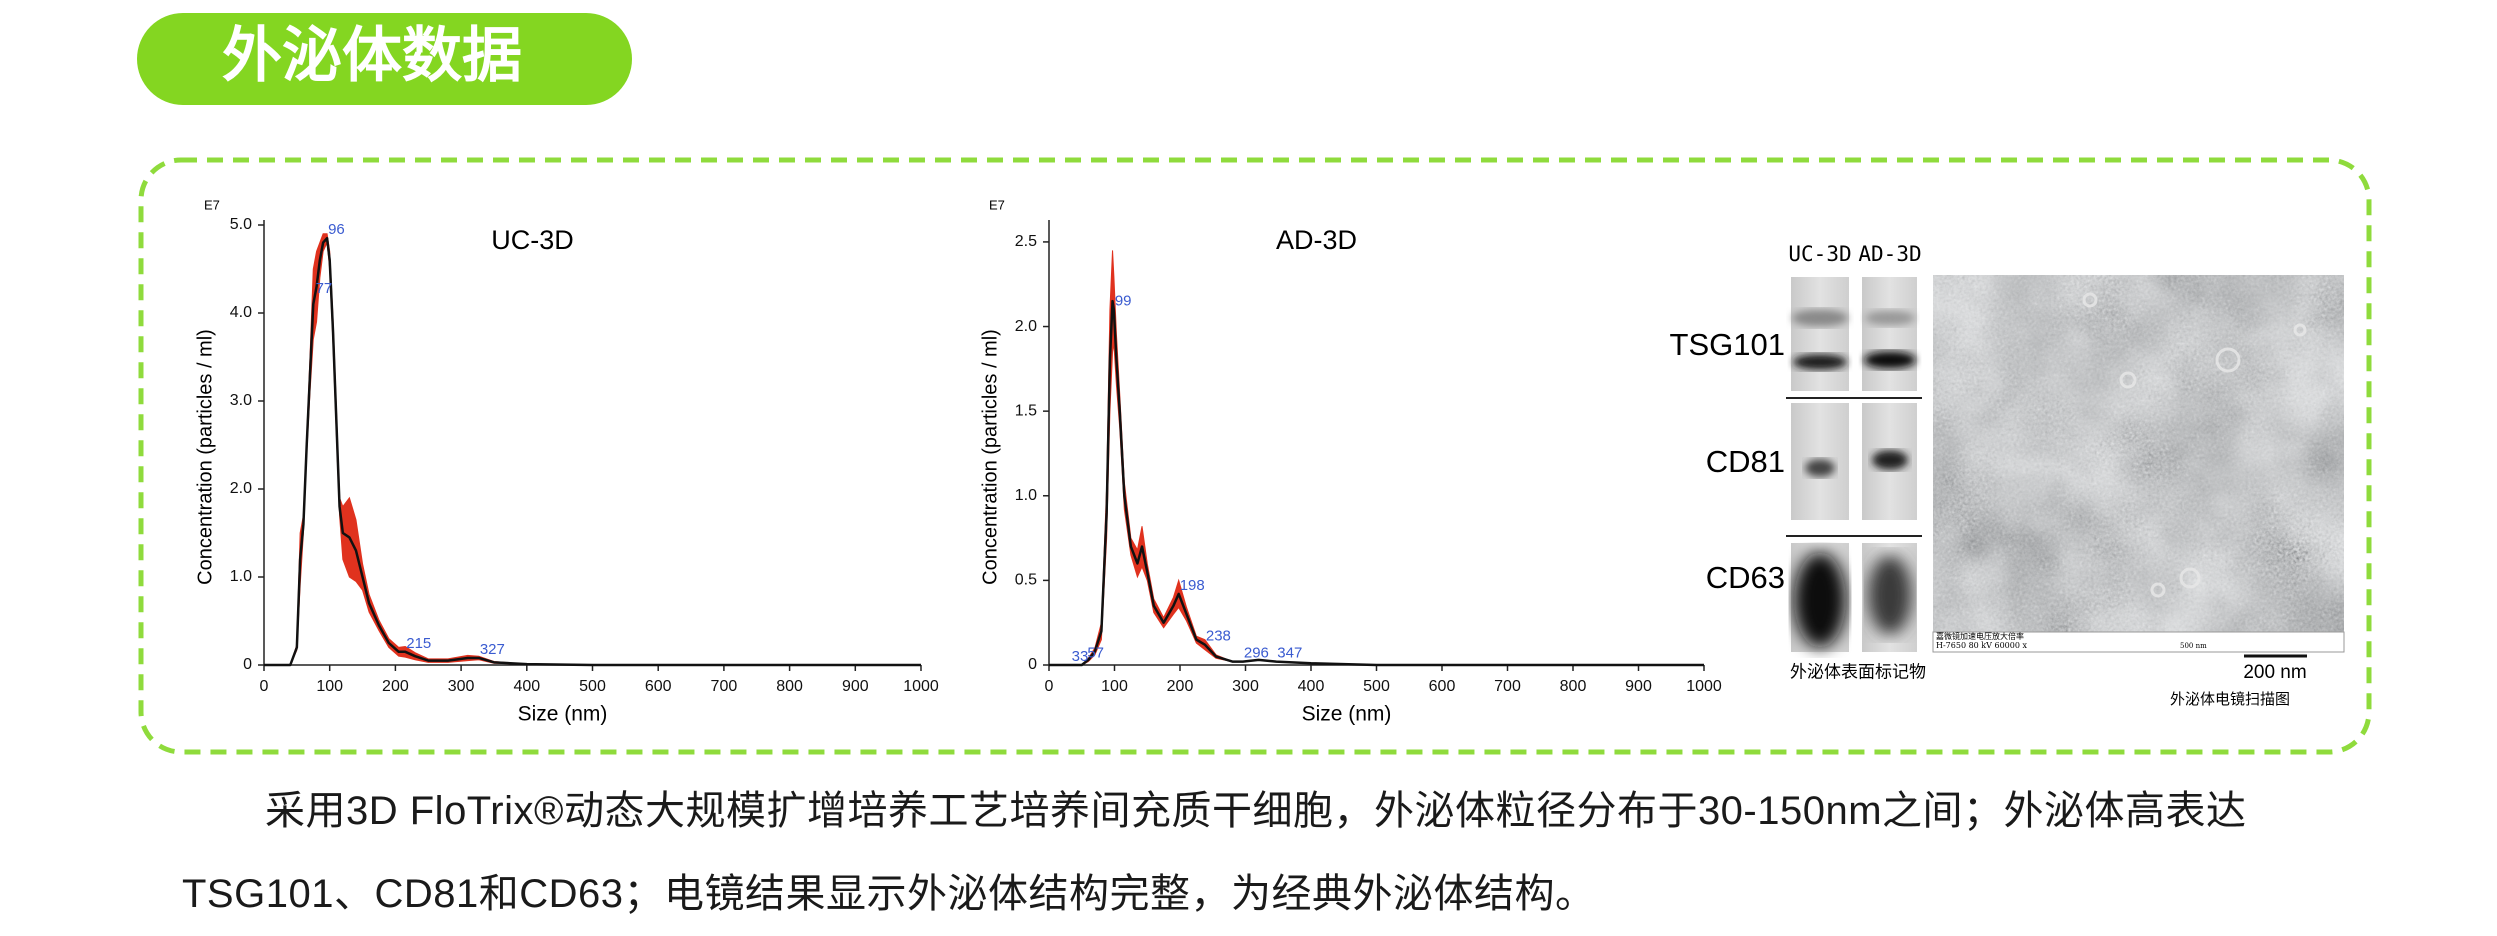  Describe the element at coordinates (1745, 461) in the screenshot. I see `blot-row-label: CD81` at that location.